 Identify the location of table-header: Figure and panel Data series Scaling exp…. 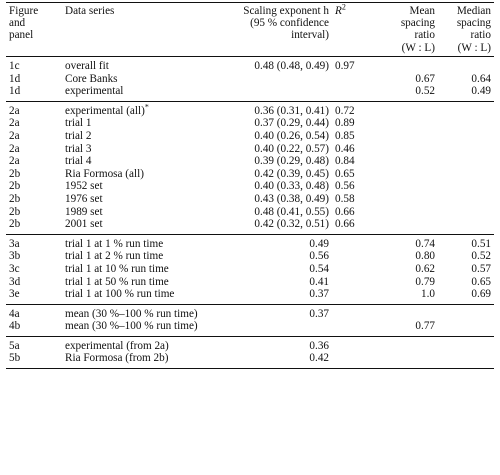
(250, 29).